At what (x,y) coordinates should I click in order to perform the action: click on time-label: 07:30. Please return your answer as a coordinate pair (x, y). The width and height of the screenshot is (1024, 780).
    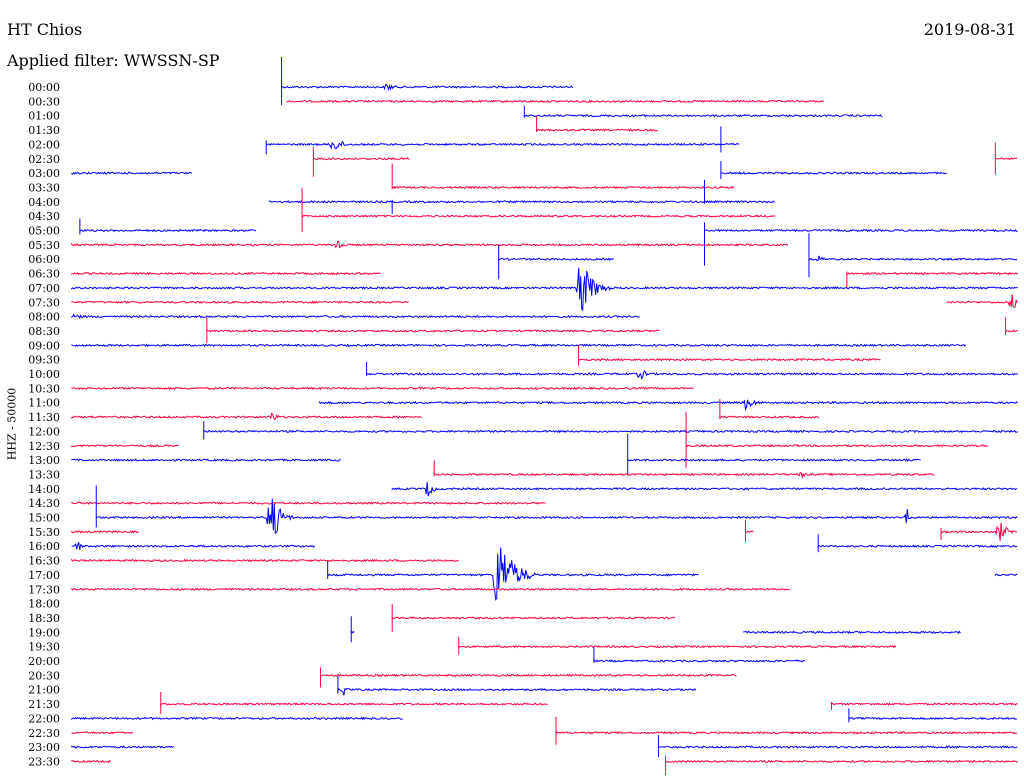
    Looking at the image, I should click on (44, 302).